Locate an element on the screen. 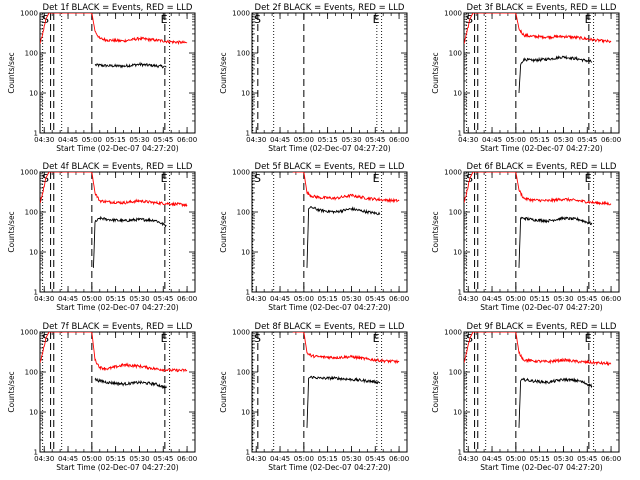 The width and height of the screenshot is (640, 480). panel-title: Det 3f BLACK = Events, RED = LLD is located at coordinates (542, 8).